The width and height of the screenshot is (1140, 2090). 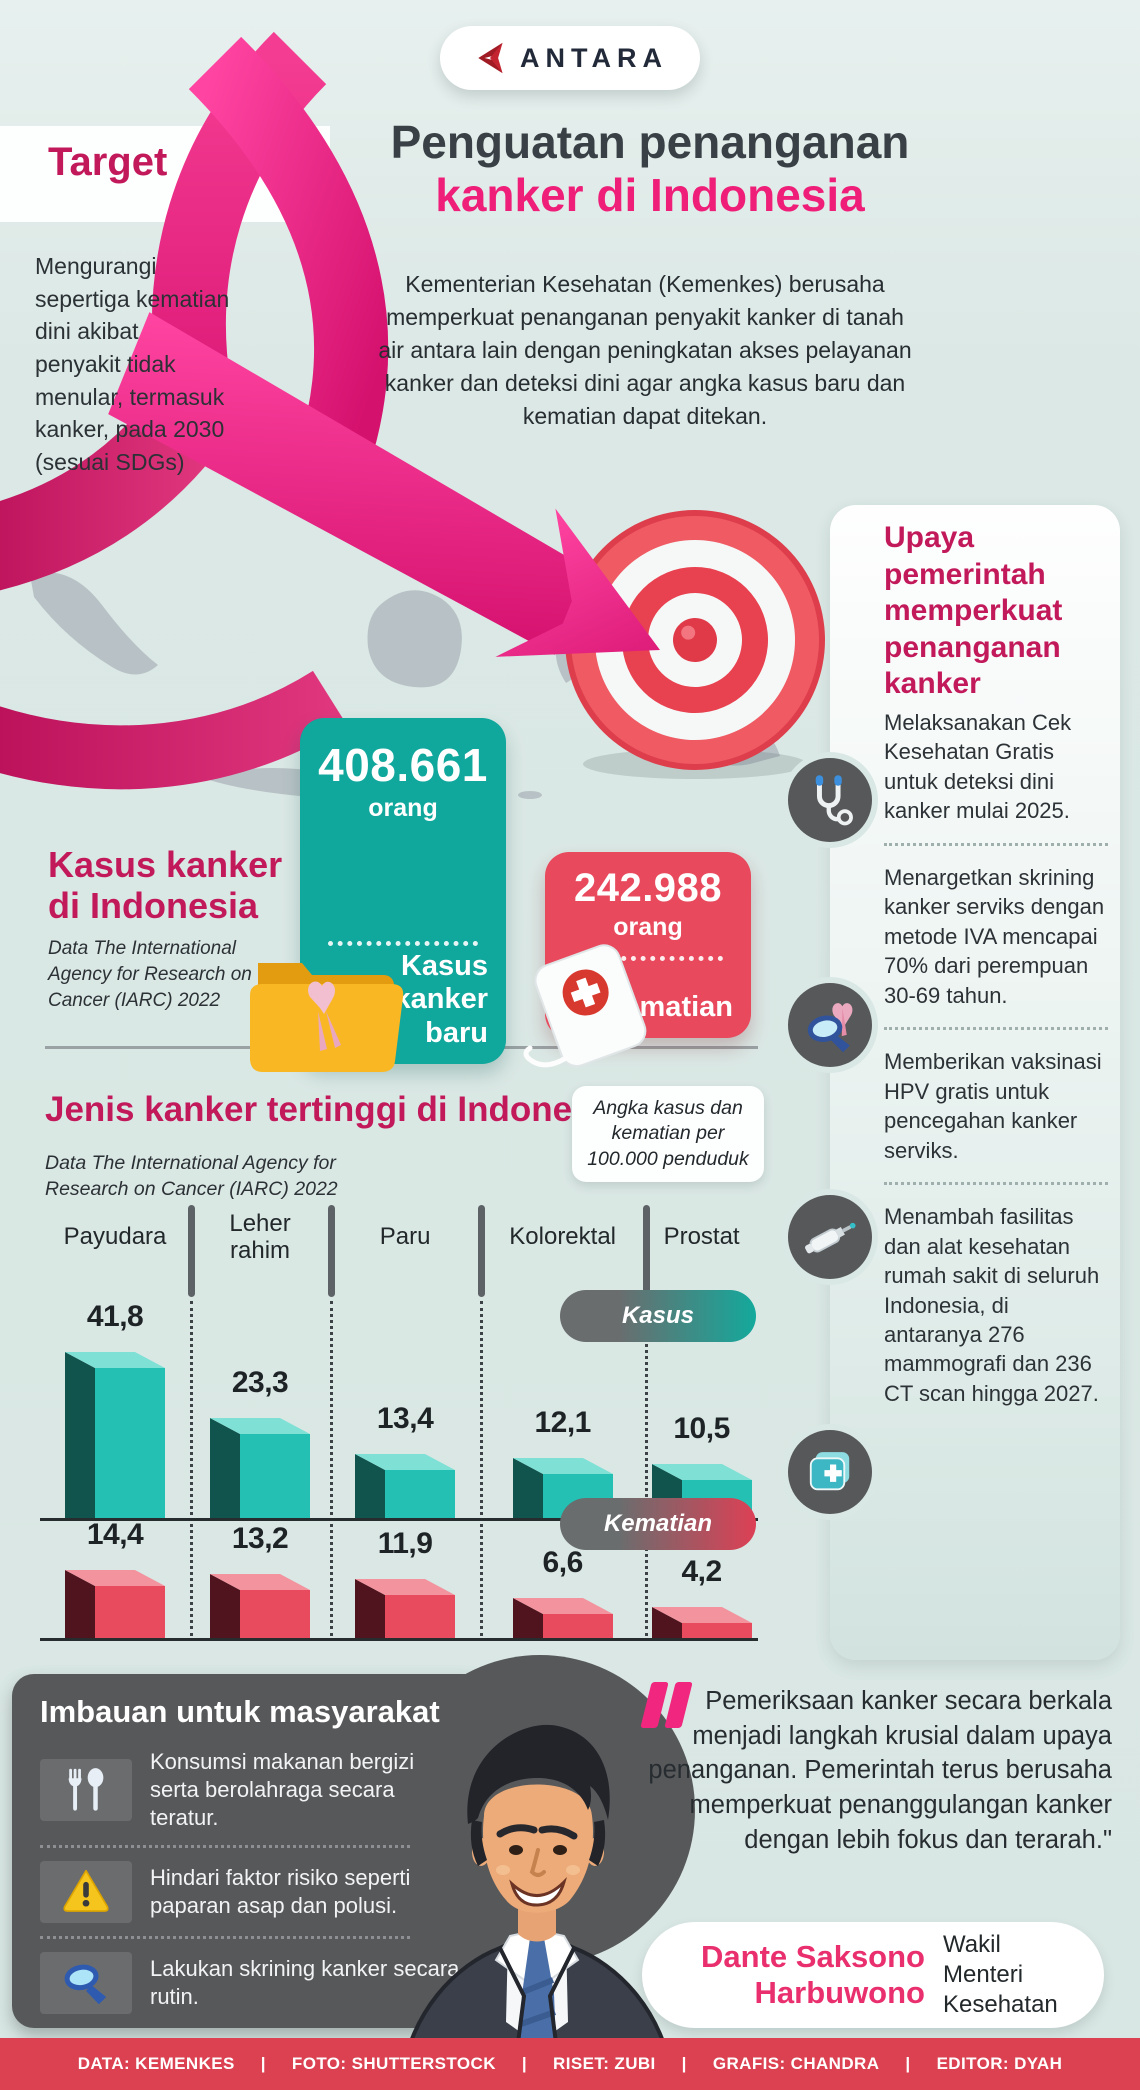 I want to click on kematian-bar-row: 14,4 13,2 11,9 6,6 4,2, so click(x=399, y=1578).